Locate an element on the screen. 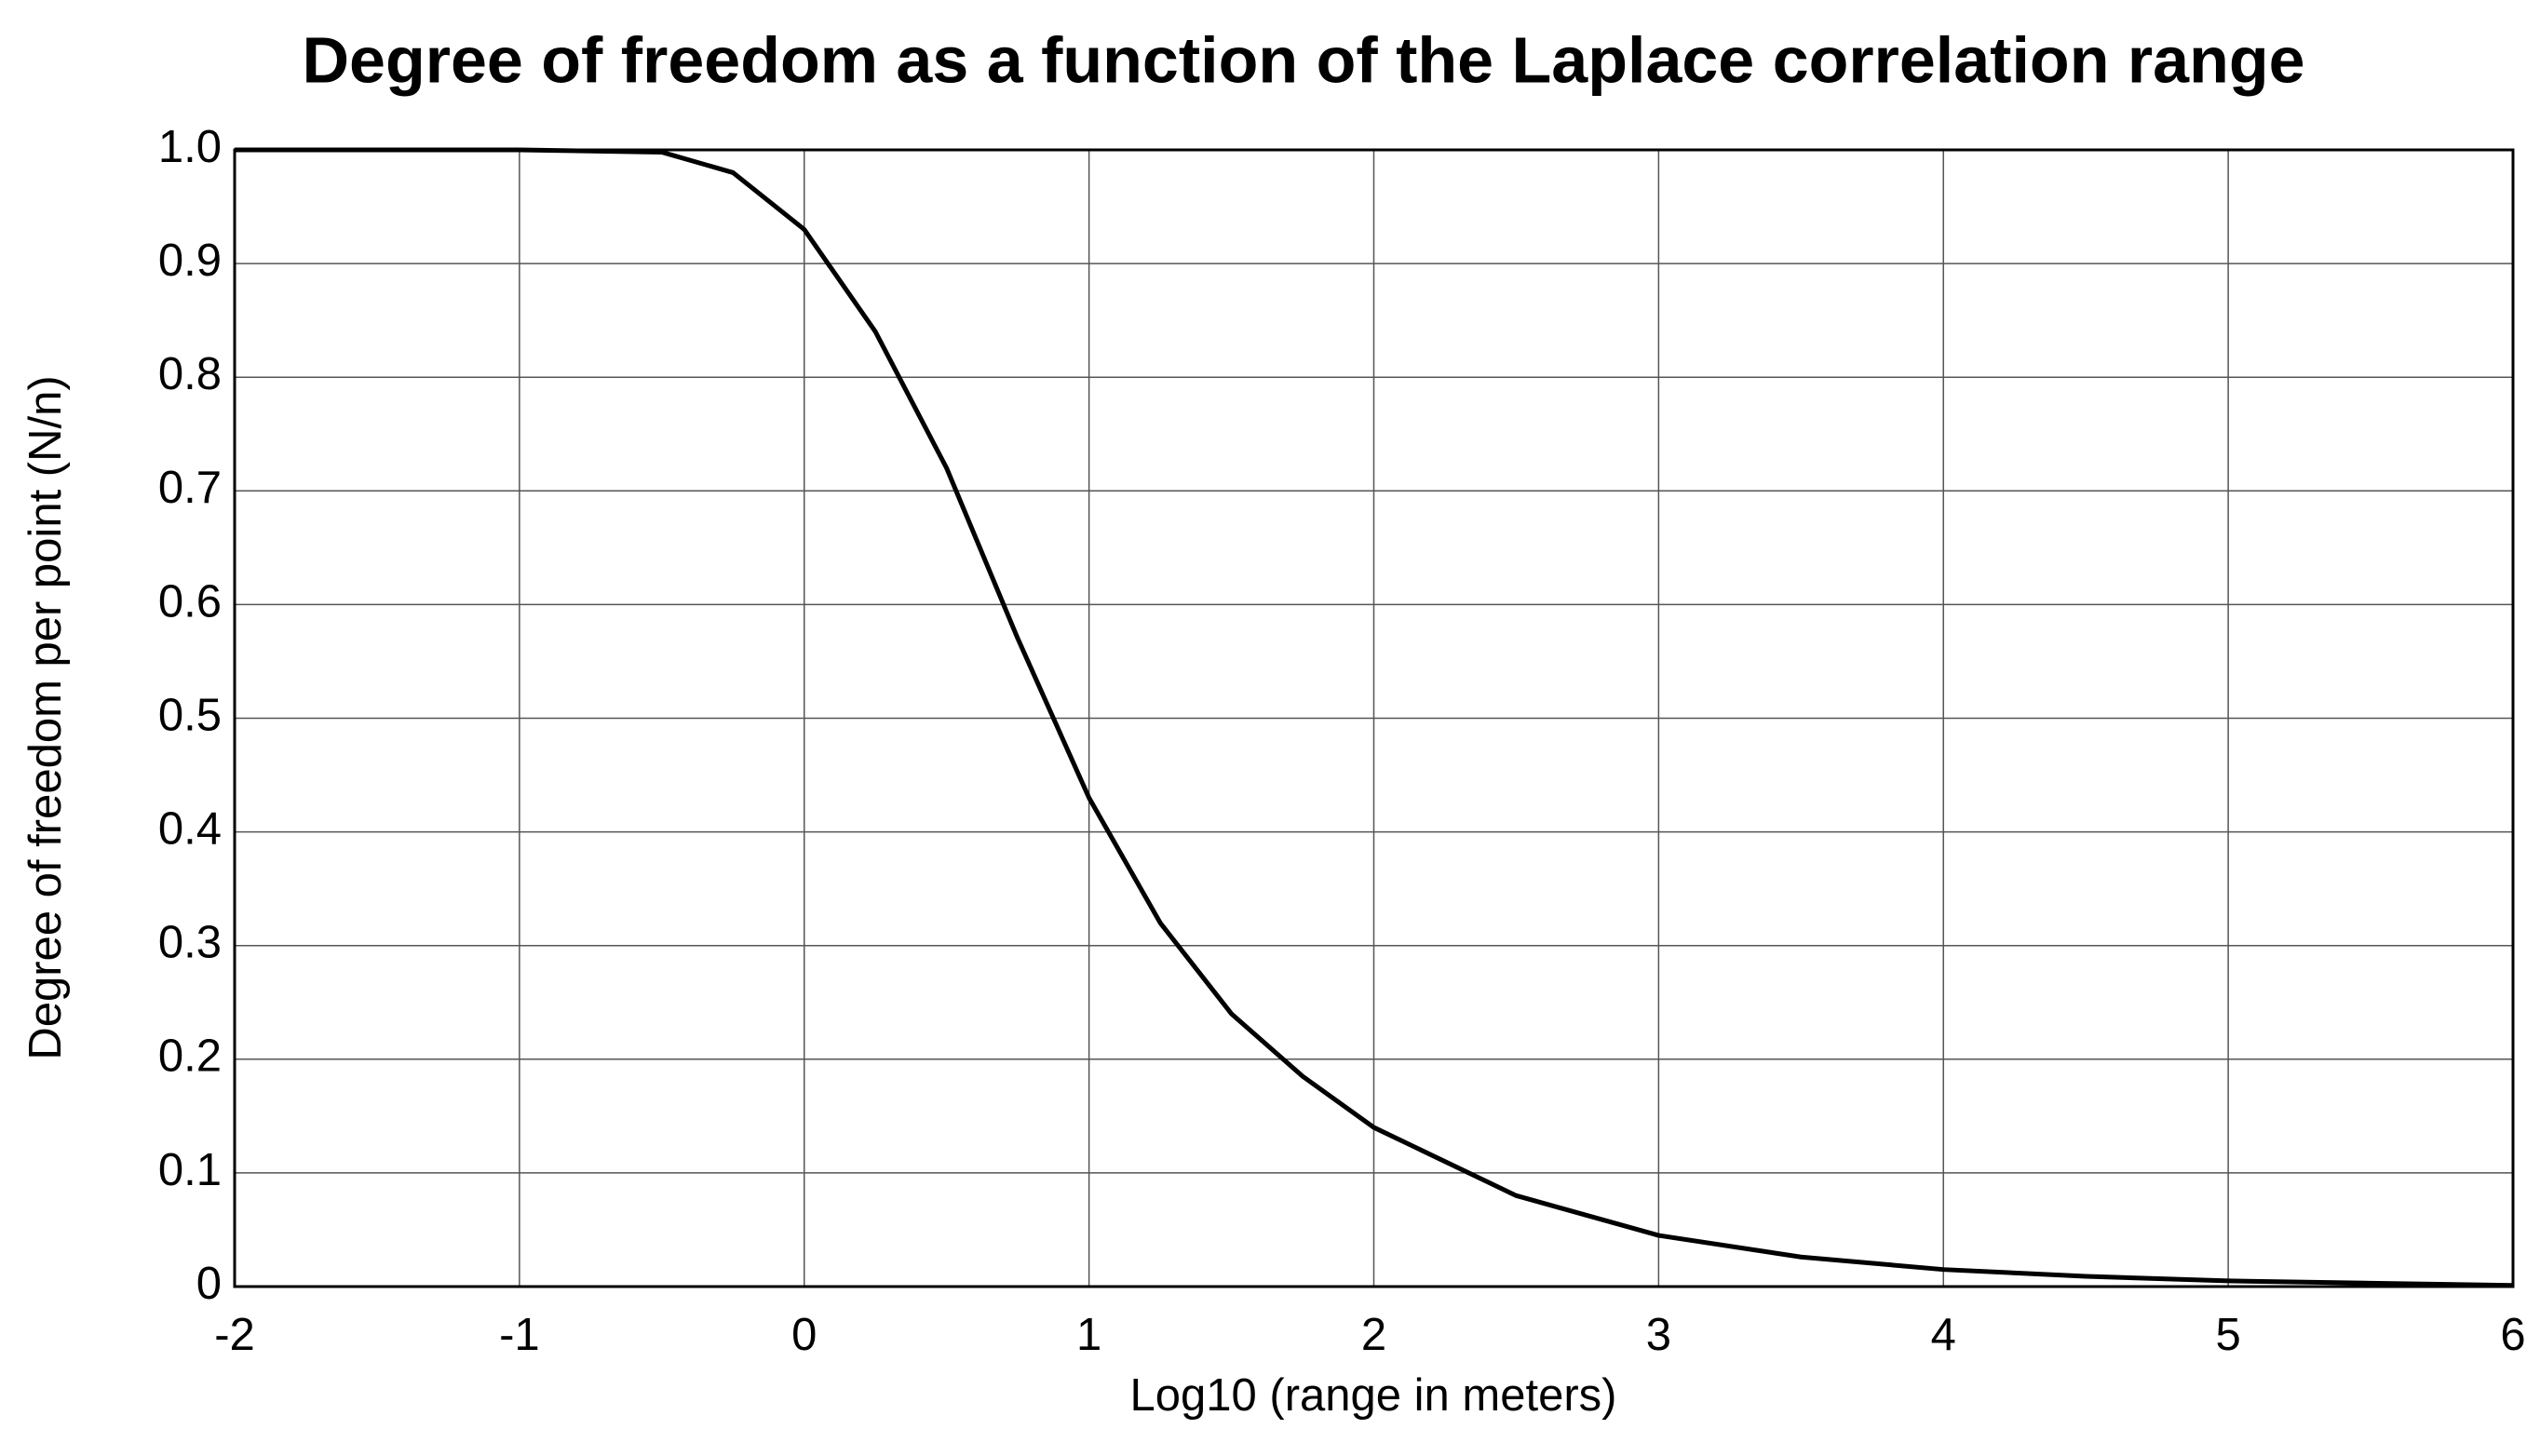  x-tick-label: 0 is located at coordinates (804, 1335).